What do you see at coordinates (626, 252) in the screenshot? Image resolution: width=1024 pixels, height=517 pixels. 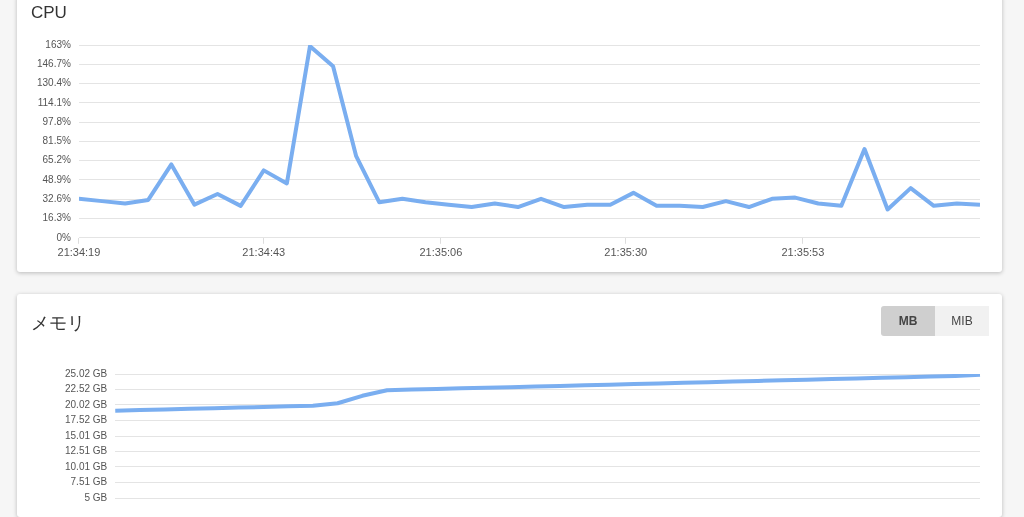 I see `x-tick-label: 21:35:30` at bounding box center [626, 252].